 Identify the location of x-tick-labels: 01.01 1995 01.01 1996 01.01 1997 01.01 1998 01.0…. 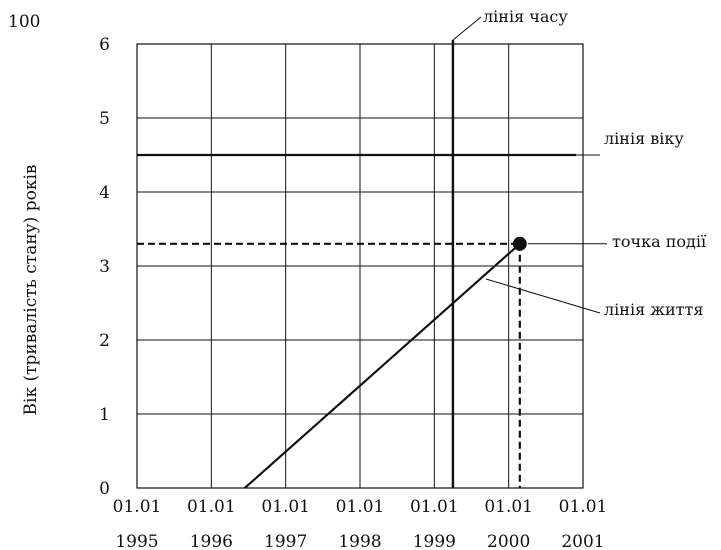
(360, 523).